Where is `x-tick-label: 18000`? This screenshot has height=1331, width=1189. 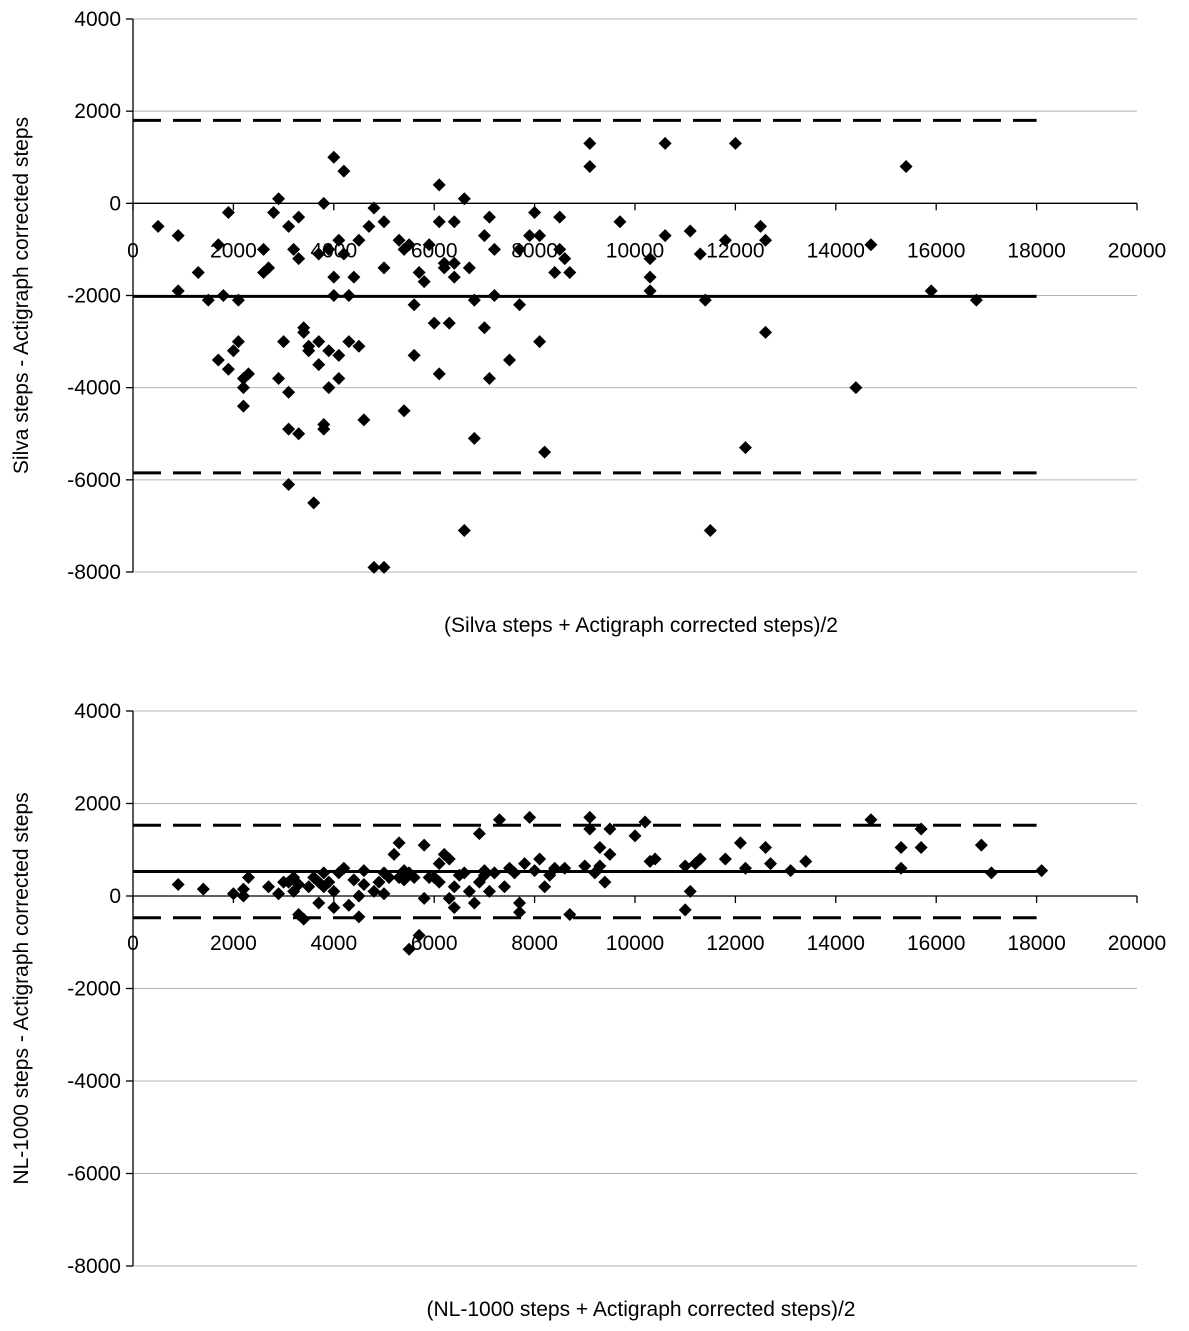
x-tick-label: 18000 is located at coordinates (1036, 943).